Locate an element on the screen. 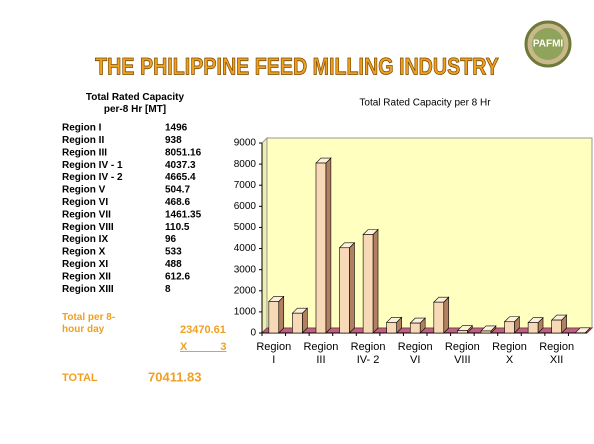 The width and height of the screenshot is (594, 444). table-header: Total Rated Capacity per-8 Hr [MT] is located at coordinates (135, 103).